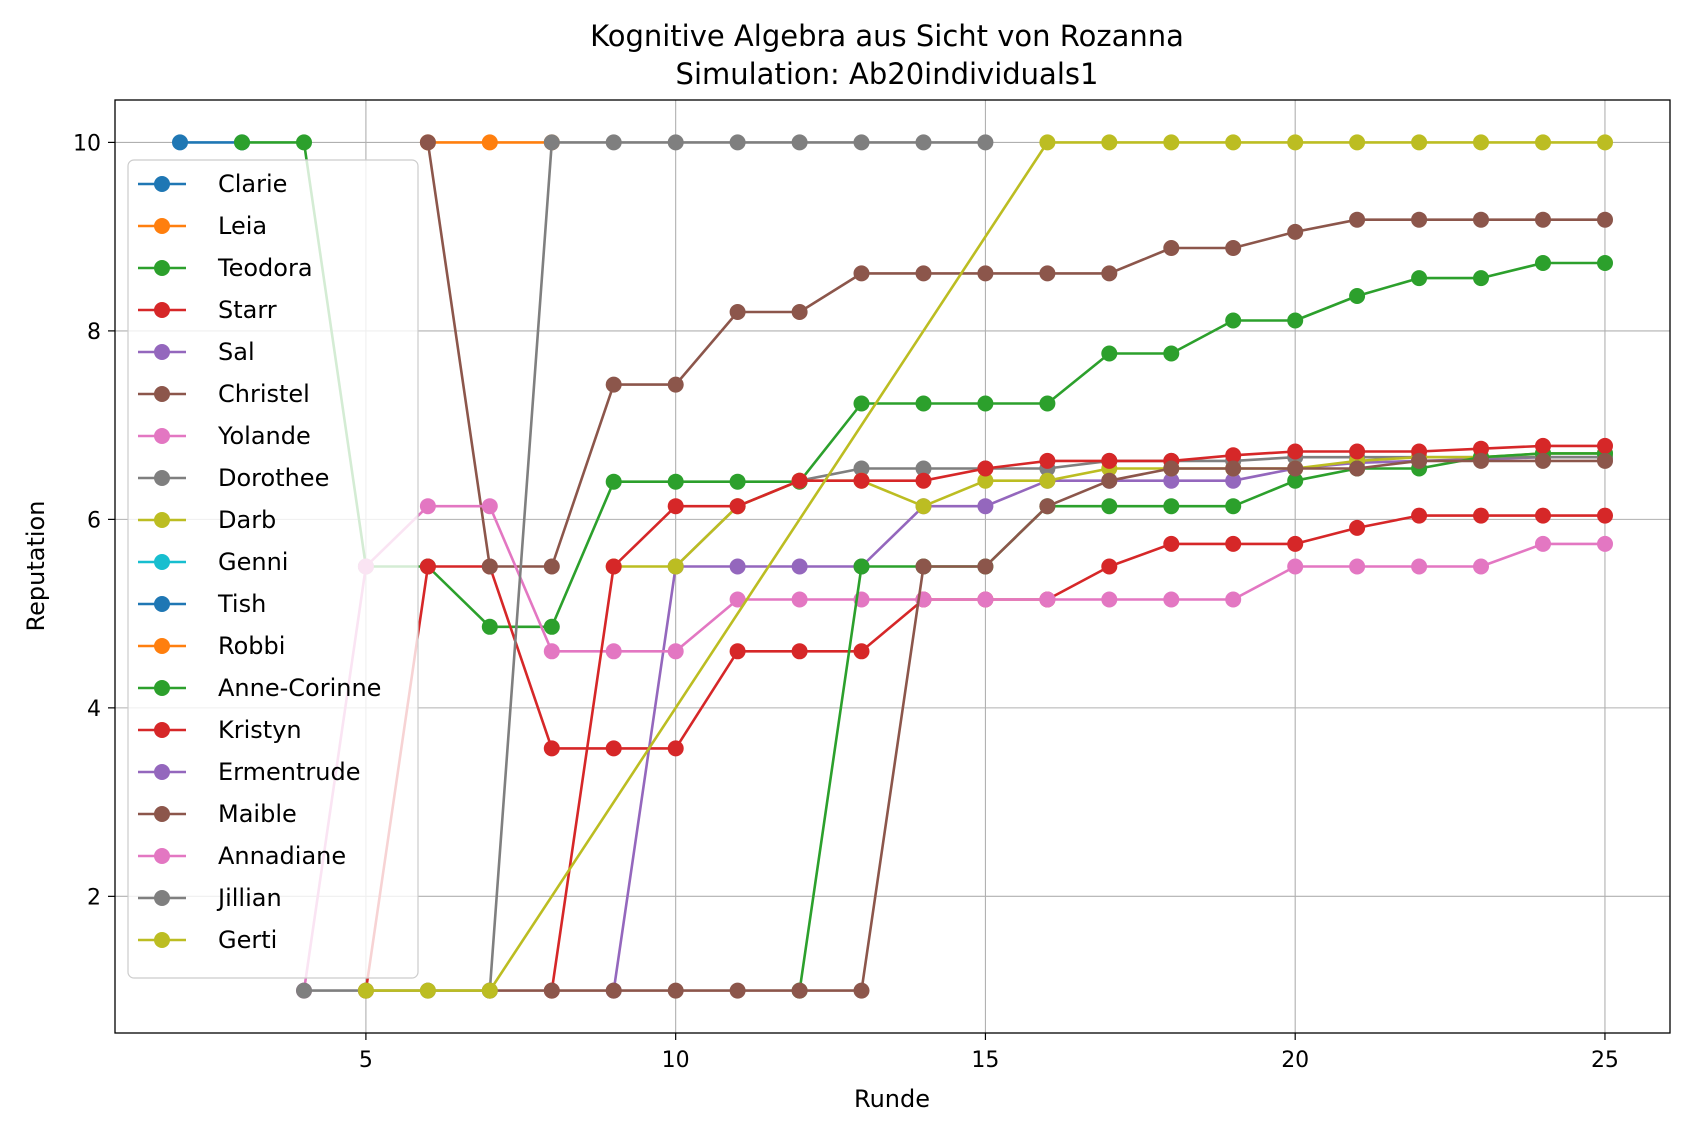  I want to click on x-tick-label: 15, so click(985, 1060).